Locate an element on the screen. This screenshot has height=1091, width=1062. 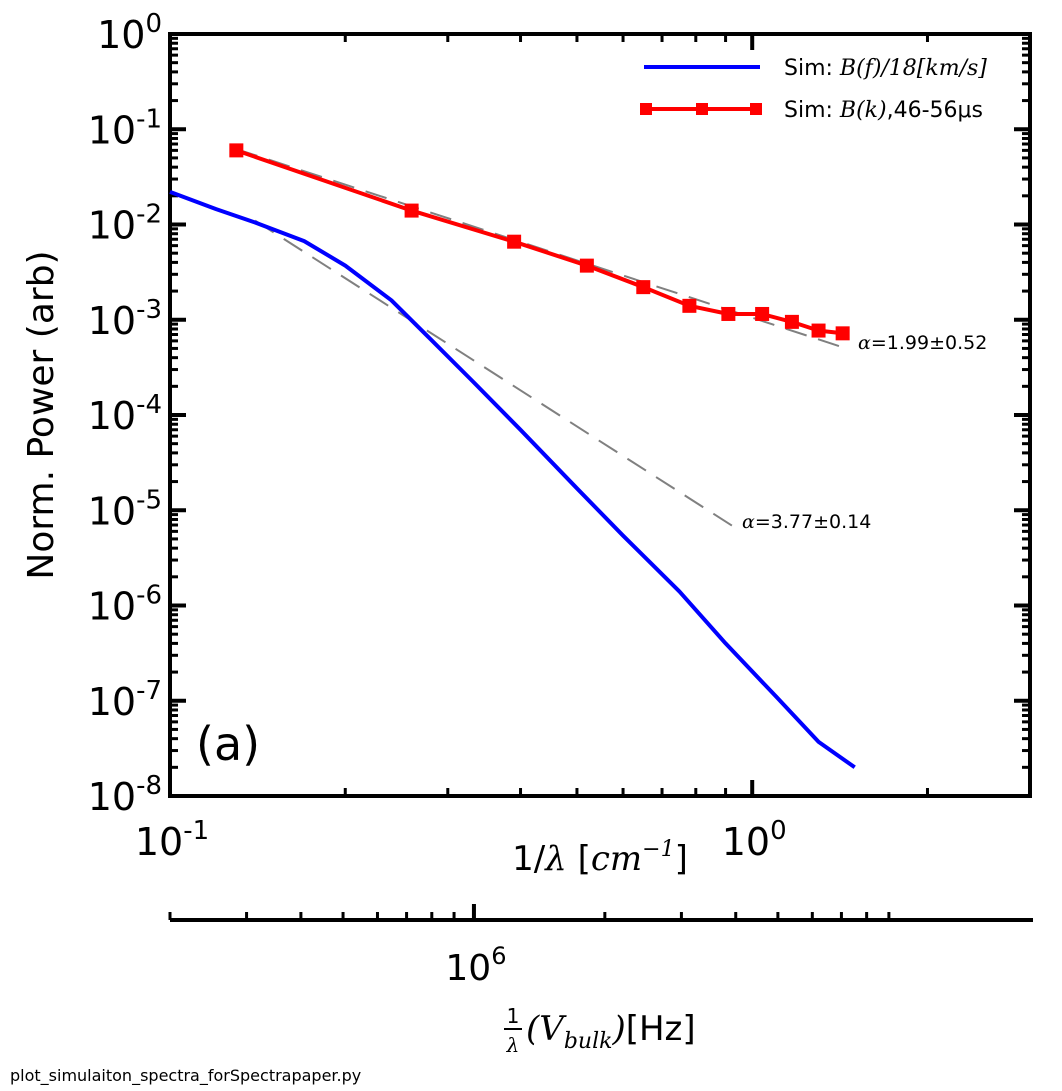
series-line is located at coordinates (539, 242).